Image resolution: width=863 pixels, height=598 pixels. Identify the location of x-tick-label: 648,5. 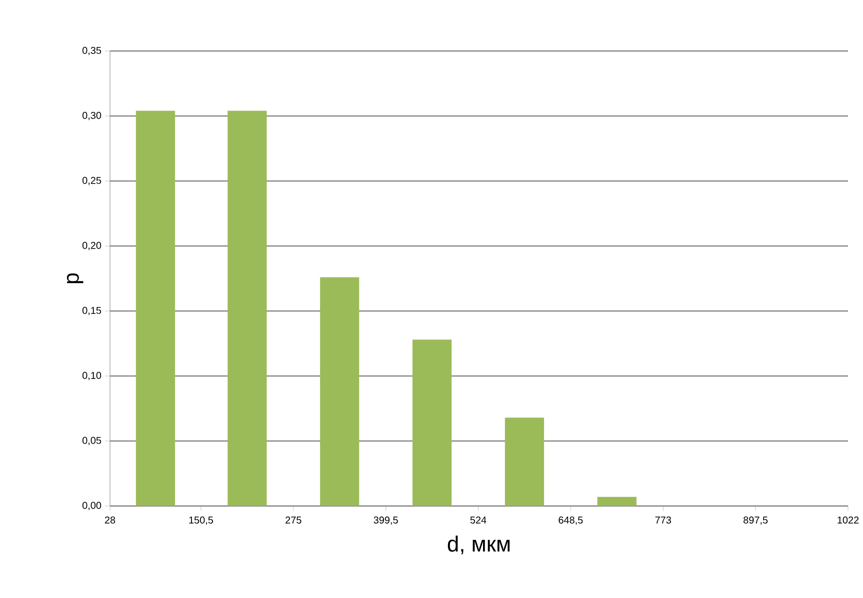
(570, 520).